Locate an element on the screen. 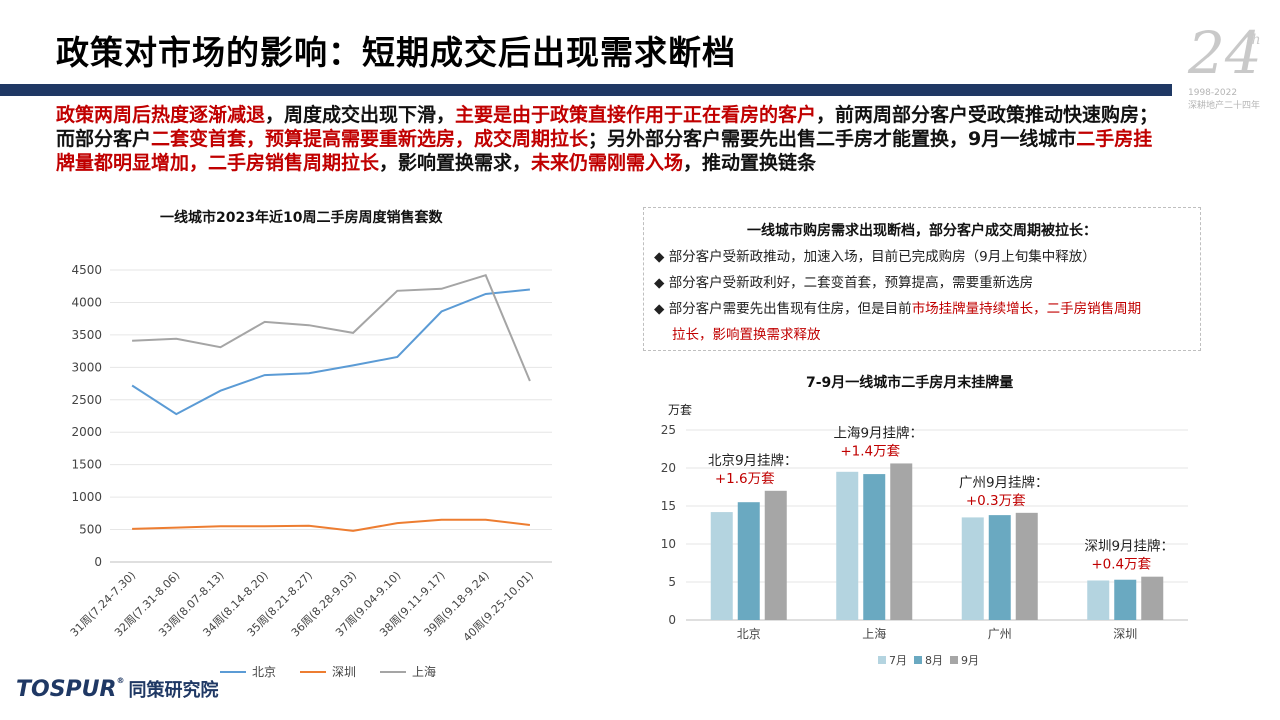 The height and width of the screenshot is (720, 1280). bar-深圳-7月 is located at coordinates (1098, 600).